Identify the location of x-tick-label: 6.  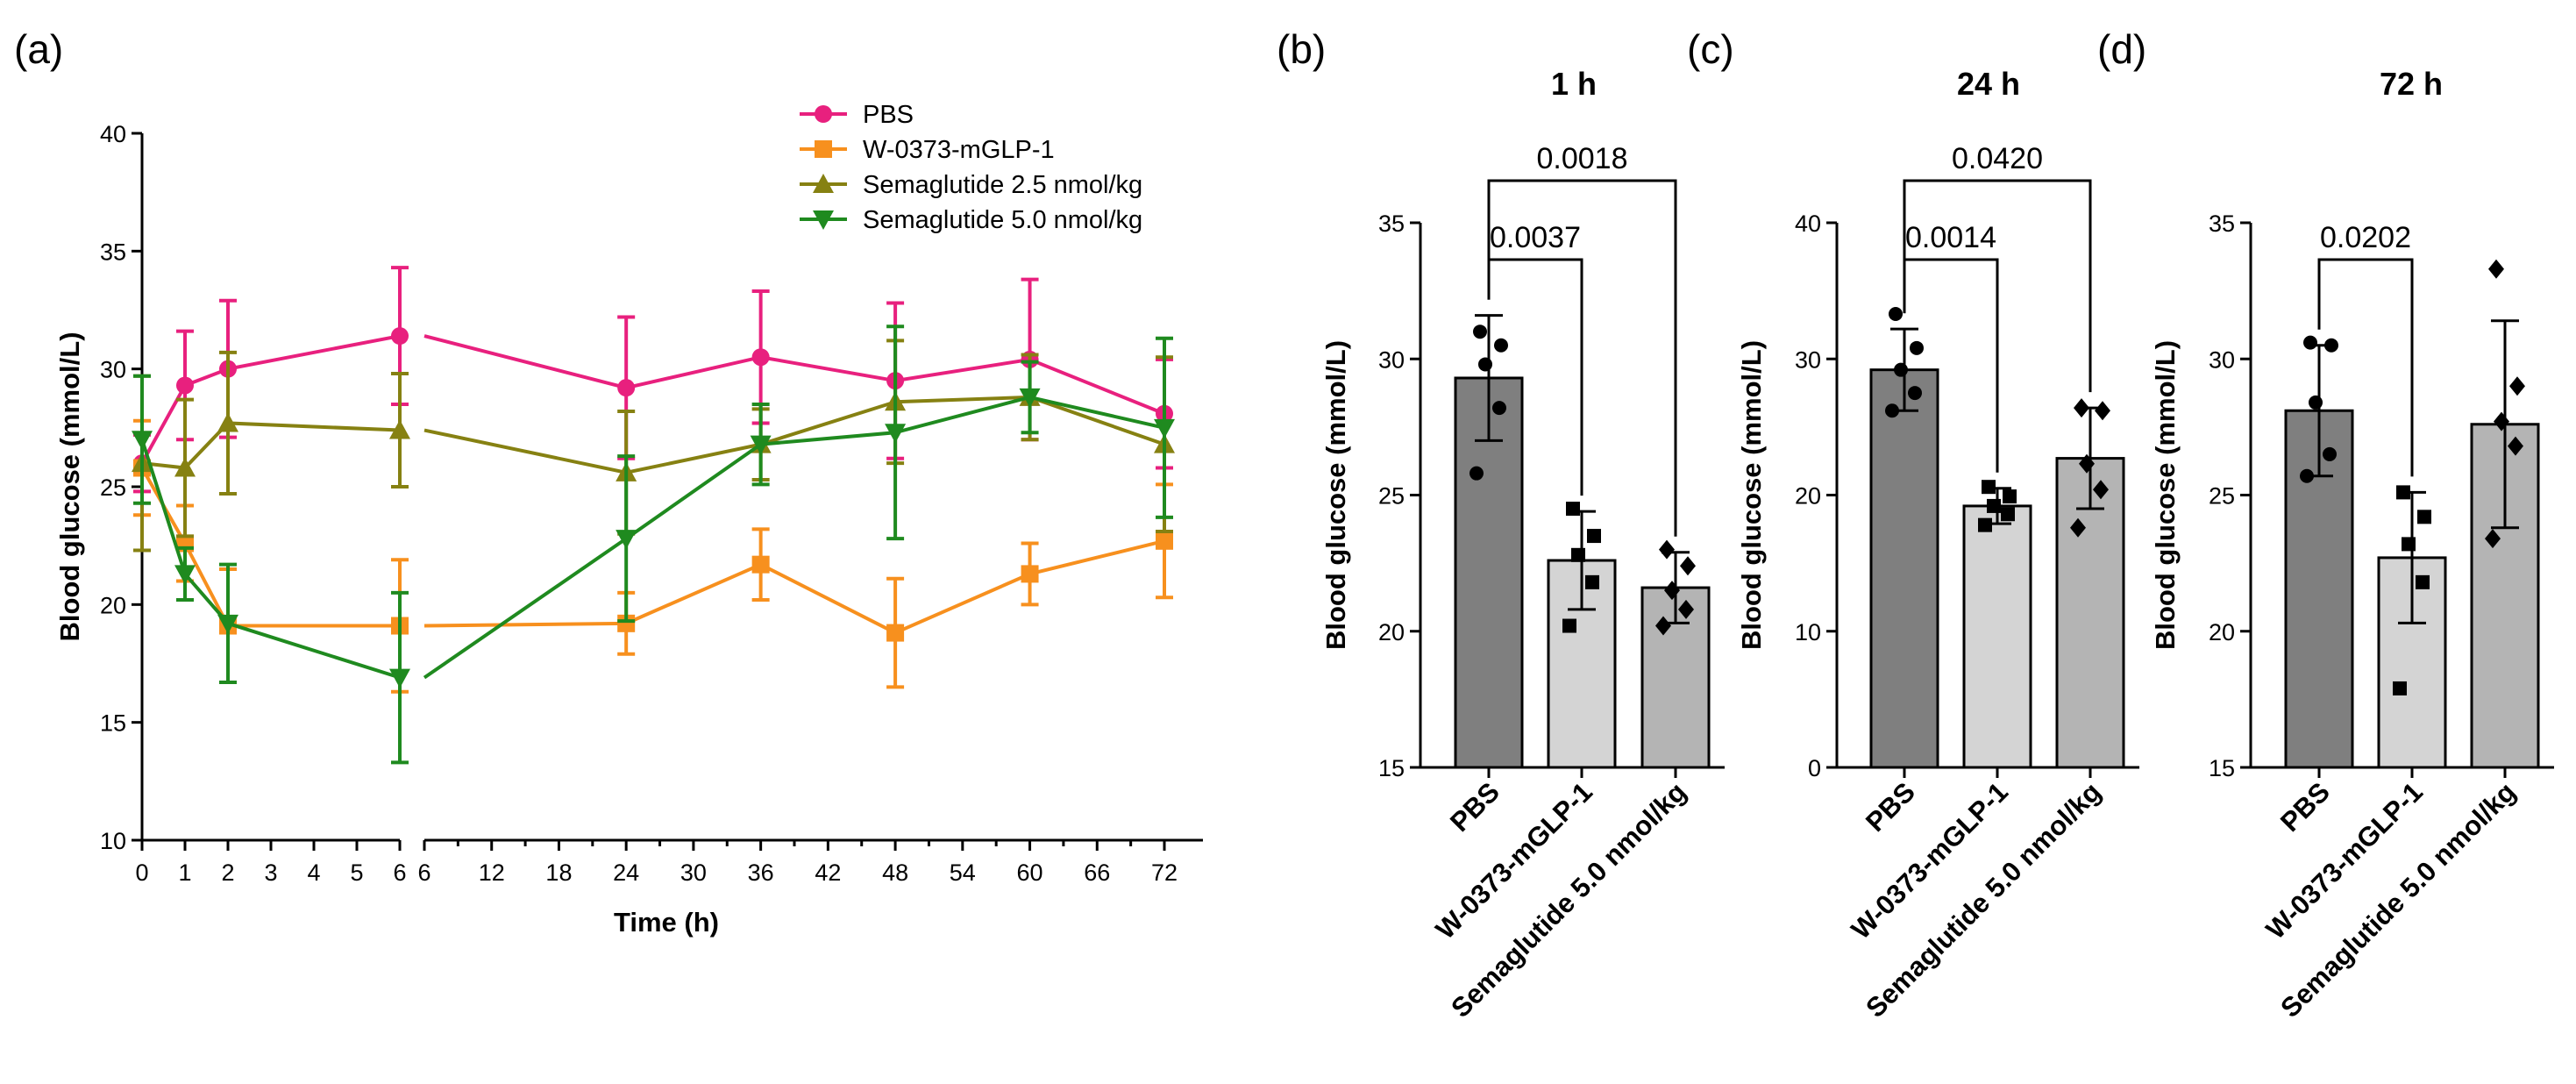
(424, 873).